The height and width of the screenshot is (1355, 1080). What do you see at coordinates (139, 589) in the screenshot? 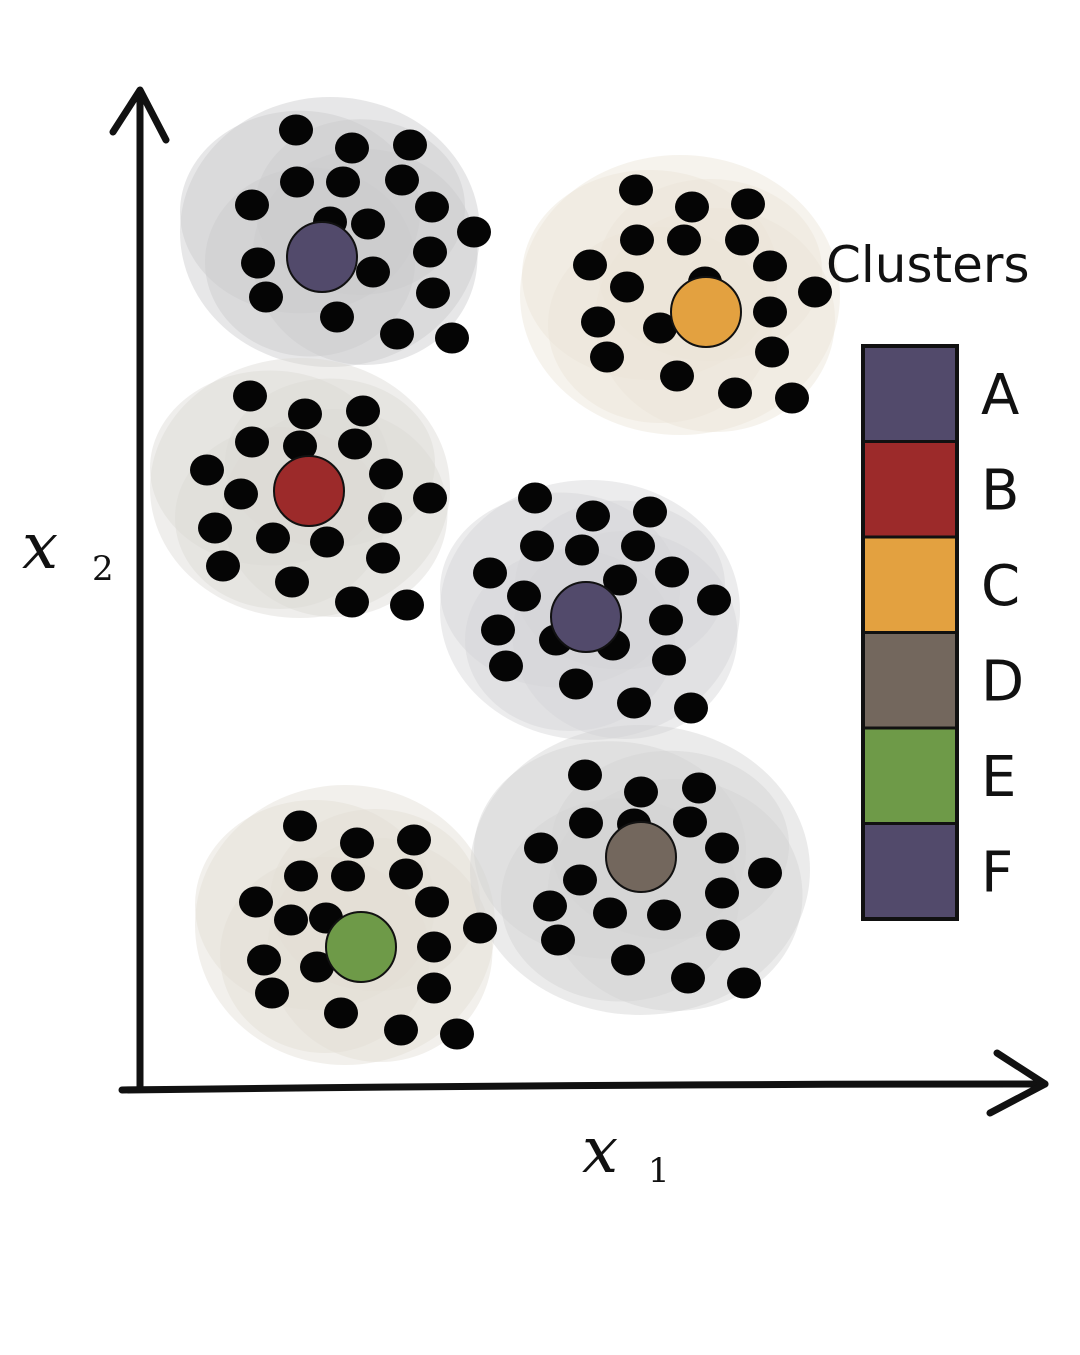
I see `y-axis` at bounding box center [139, 589].